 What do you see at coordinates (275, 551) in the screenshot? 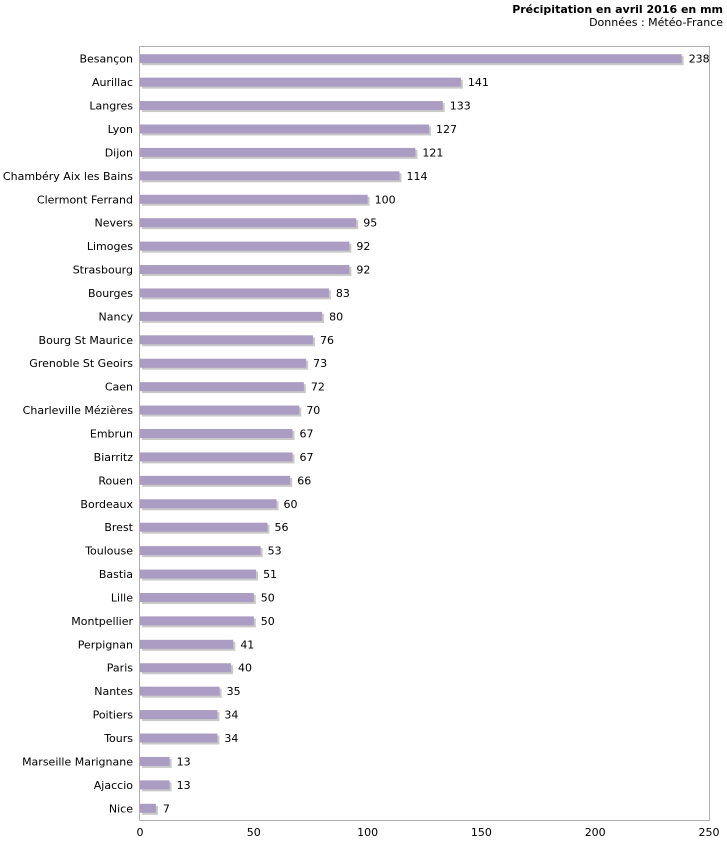
I see `data-label: 53` at bounding box center [275, 551].